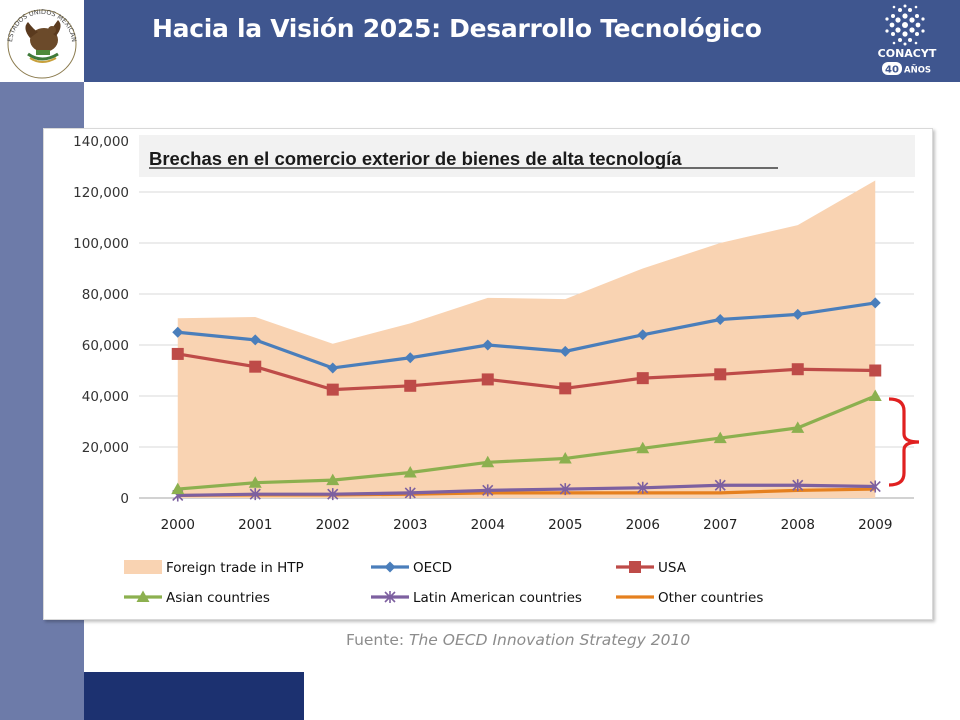 The width and height of the screenshot is (960, 720). I want to click on x-tick-label: 2008, so click(798, 525).